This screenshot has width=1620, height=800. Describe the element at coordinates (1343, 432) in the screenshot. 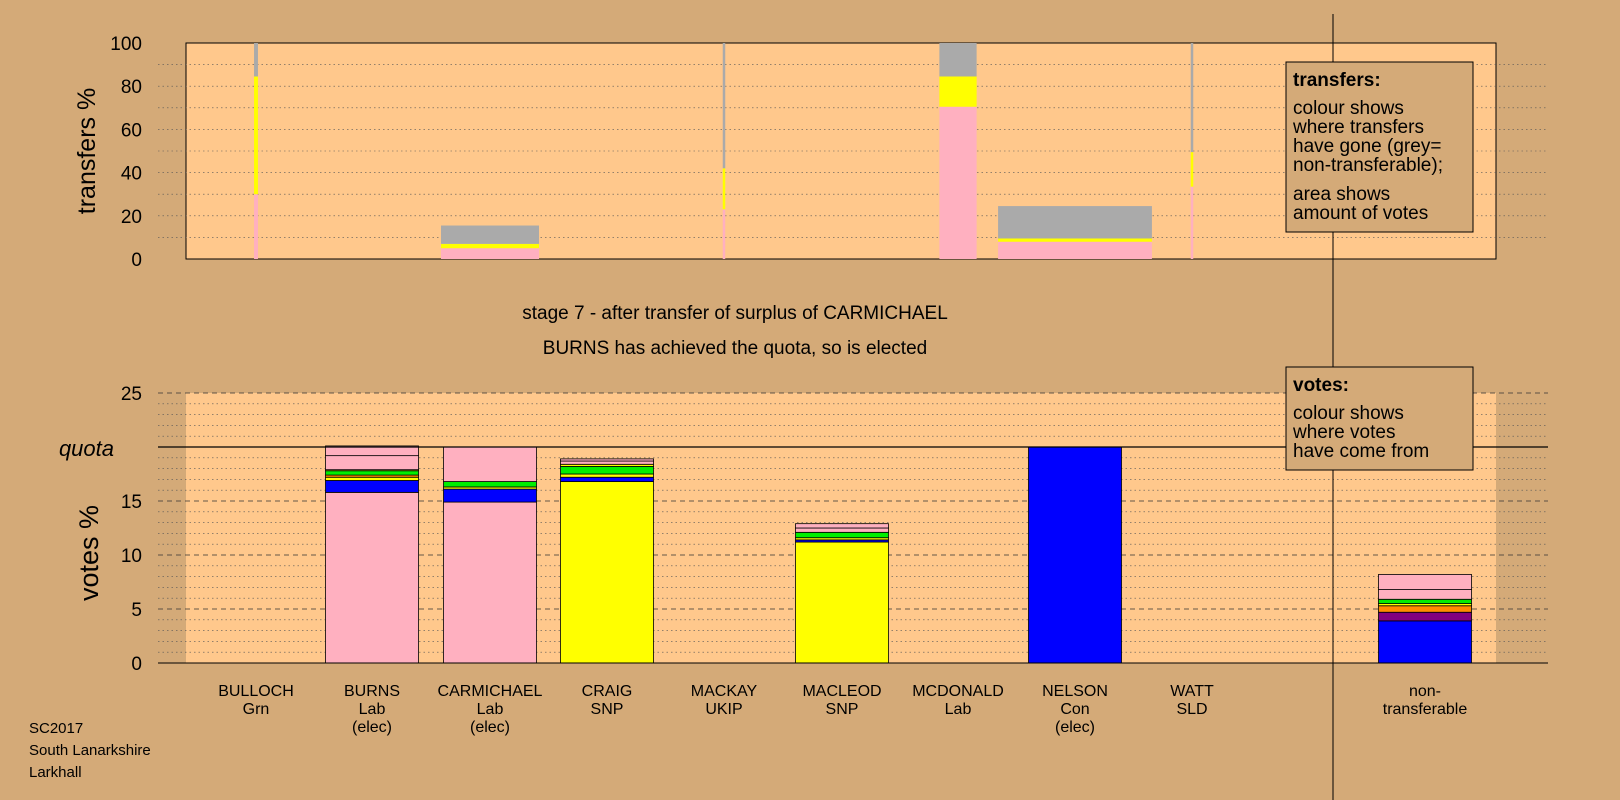

I see `votes-legend-line: where votes` at that location.